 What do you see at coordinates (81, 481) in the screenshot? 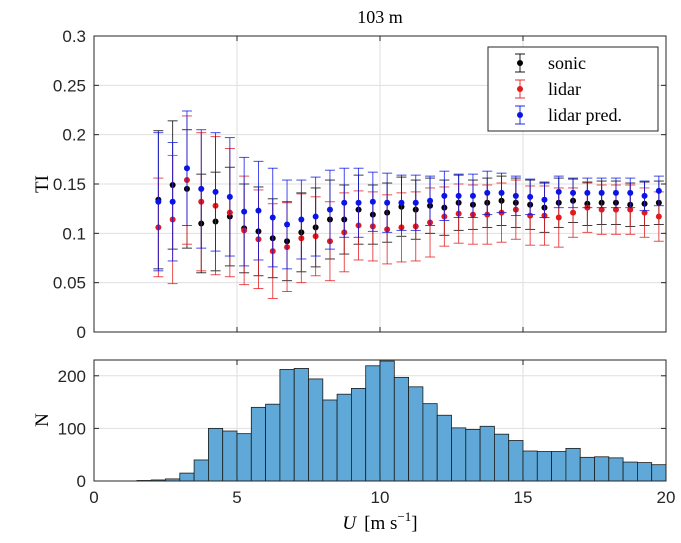
I see `n-y-tick-label-0: 0` at bounding box center [81, 481].